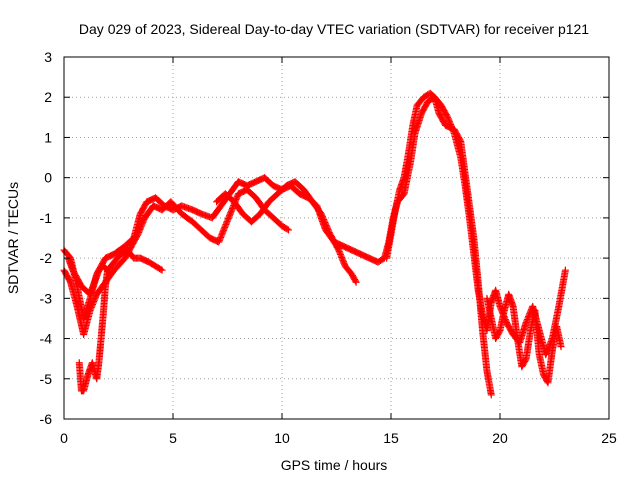 The width and height of the screenshot is (640, 480). Describe the element at coordinates (48, 57) in the screenshot. I see `y-tick-label: 3` at that location.